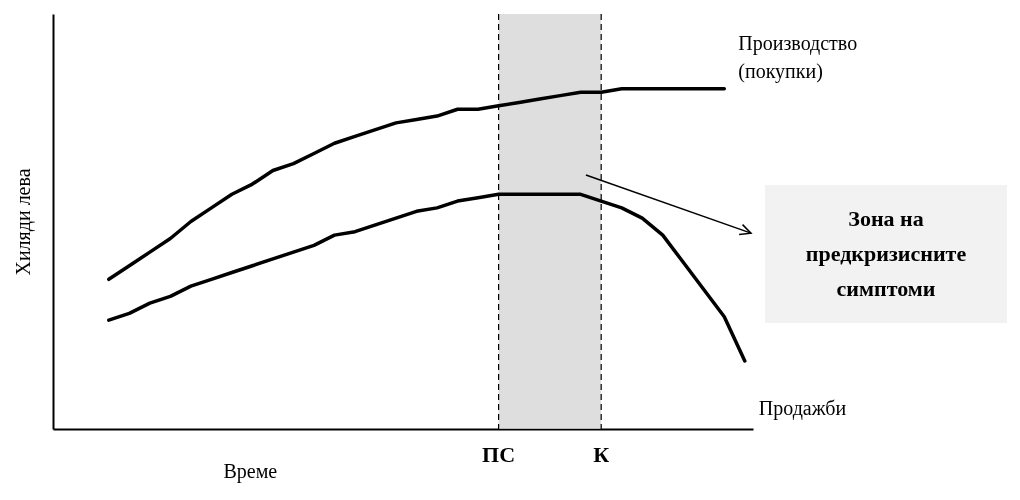  Describe the element at coordinates (499, 454) in the screenshot. I see `x-tick-label: ПС` at that location.